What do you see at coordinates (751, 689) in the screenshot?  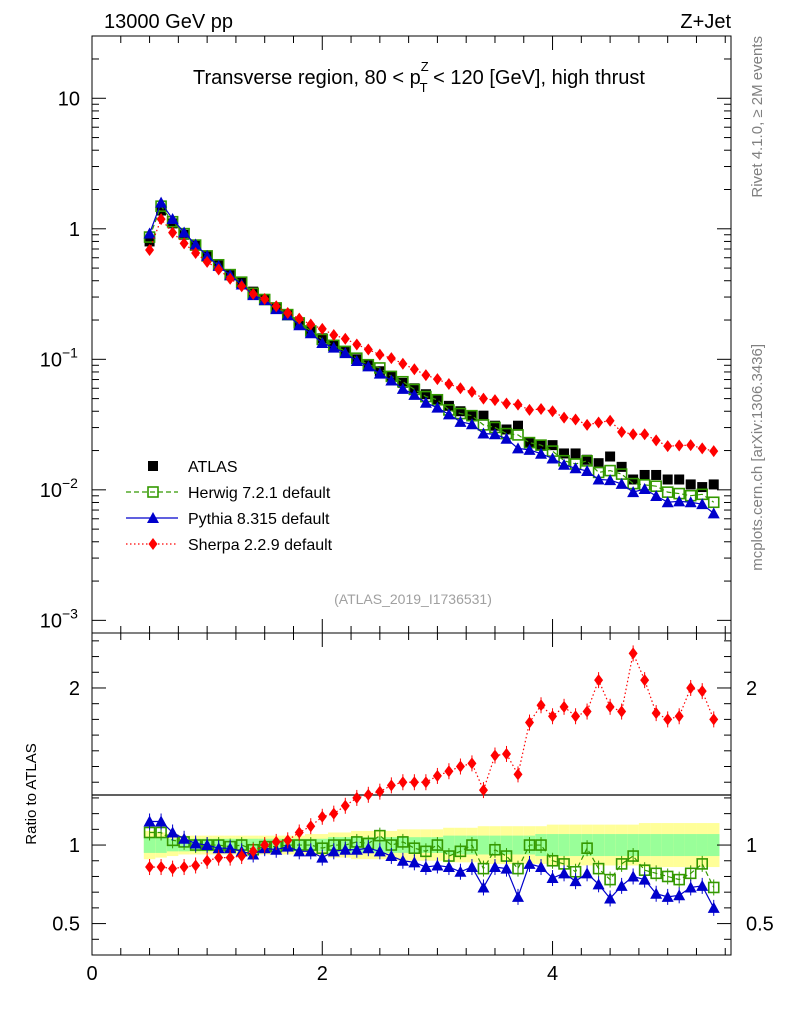 I see `ratio-ytick-label-right: 2` at bounding box center [751, 689].